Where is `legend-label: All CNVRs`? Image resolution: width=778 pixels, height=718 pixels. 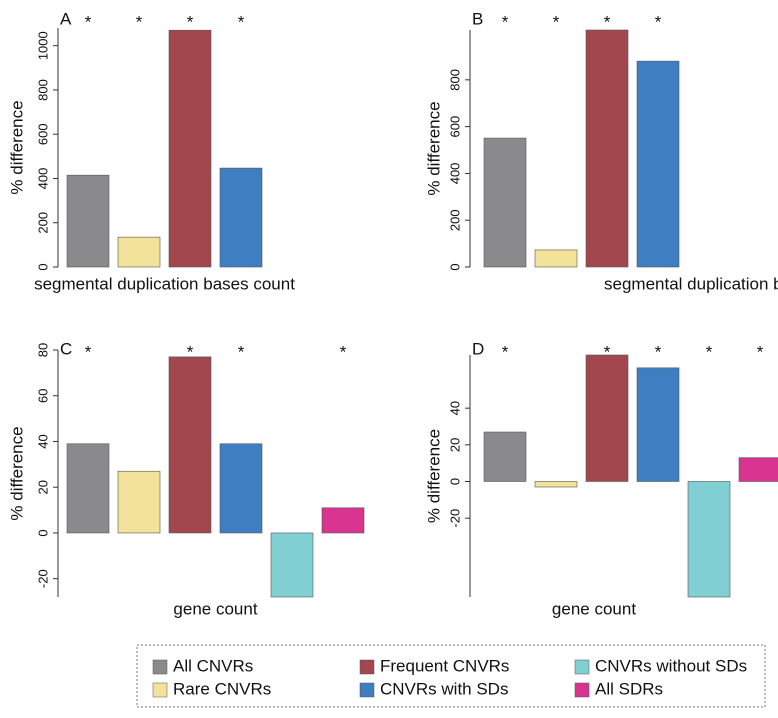 legend-label: All CNVRs is located at coordinates (213, 665).